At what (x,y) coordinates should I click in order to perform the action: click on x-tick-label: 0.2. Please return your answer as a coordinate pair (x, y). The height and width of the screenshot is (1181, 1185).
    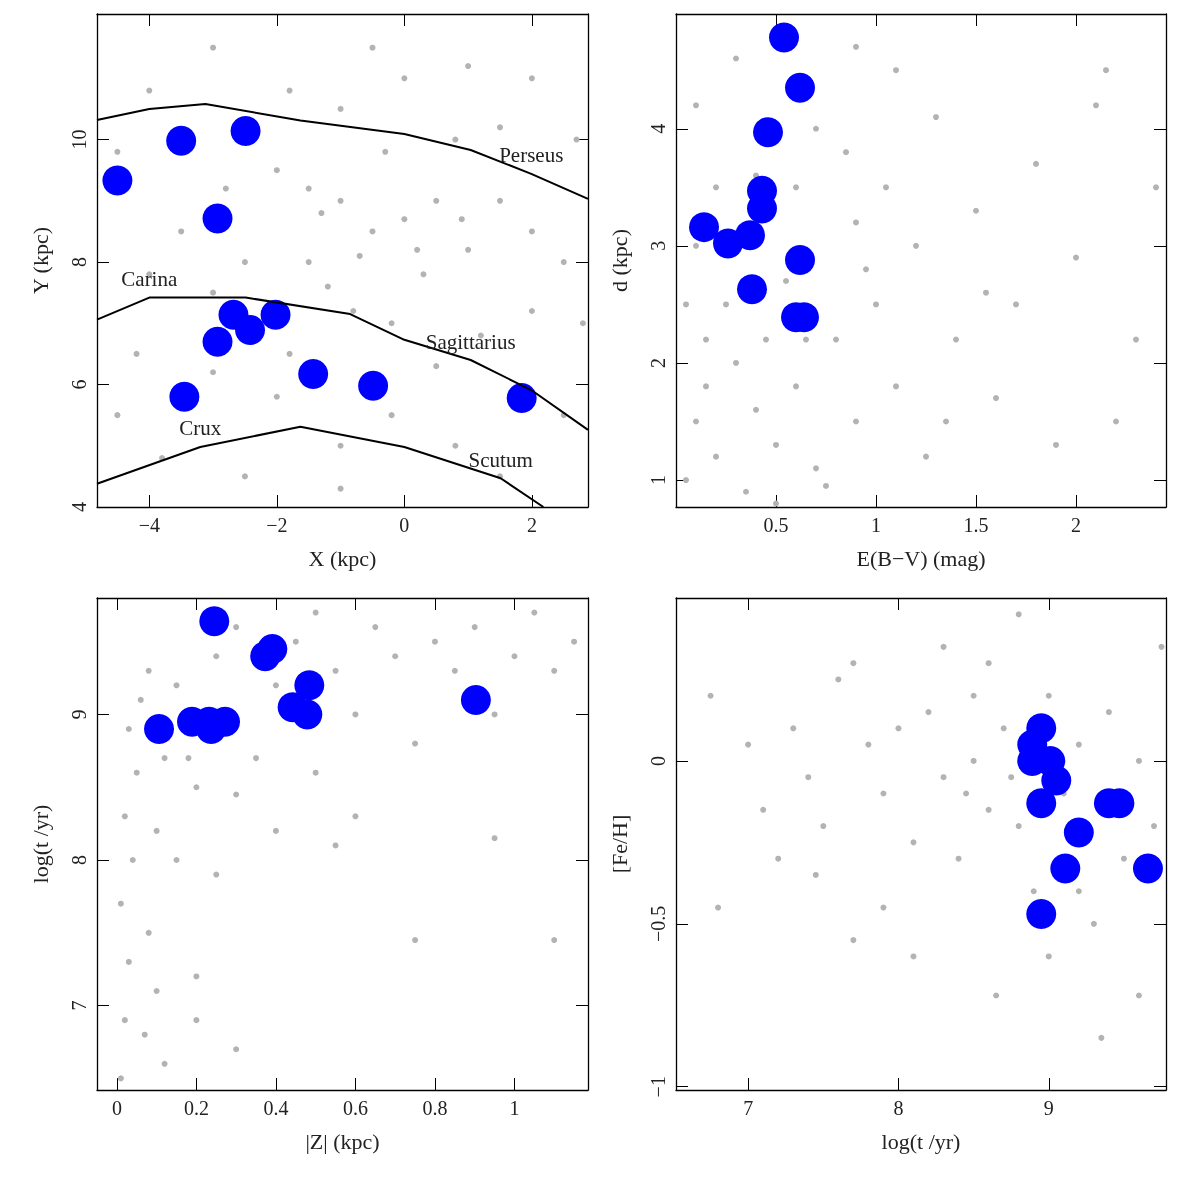
    Looking at the image, I should click on (196, 1108).